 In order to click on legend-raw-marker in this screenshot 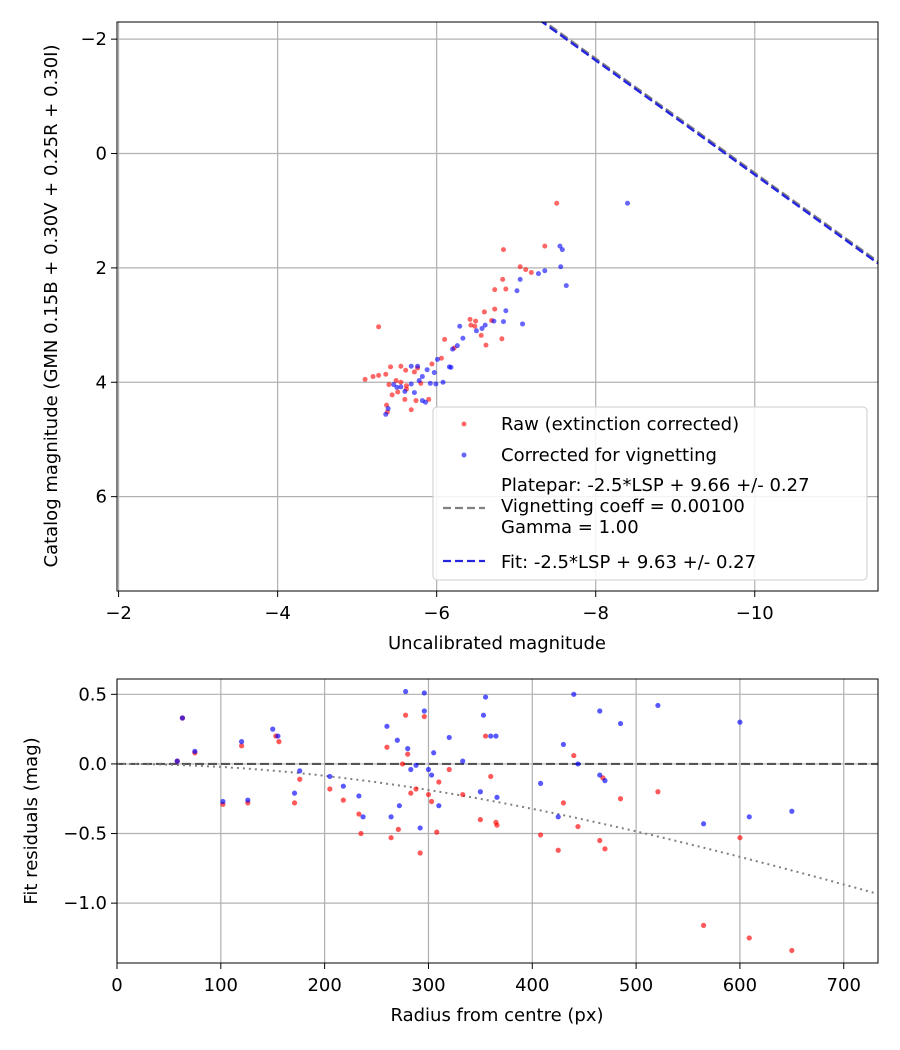, I will do `click(464, 424)`.